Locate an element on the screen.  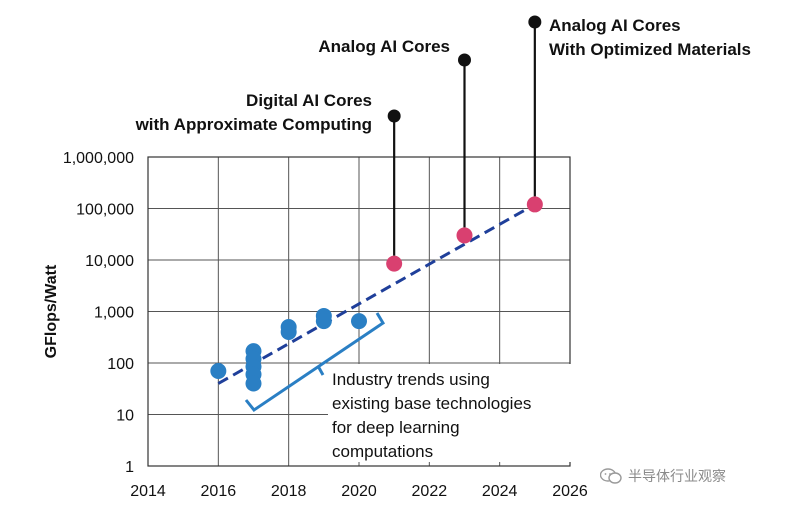
trend-note-line: Industry trends using is located at coordinates (411, 379).